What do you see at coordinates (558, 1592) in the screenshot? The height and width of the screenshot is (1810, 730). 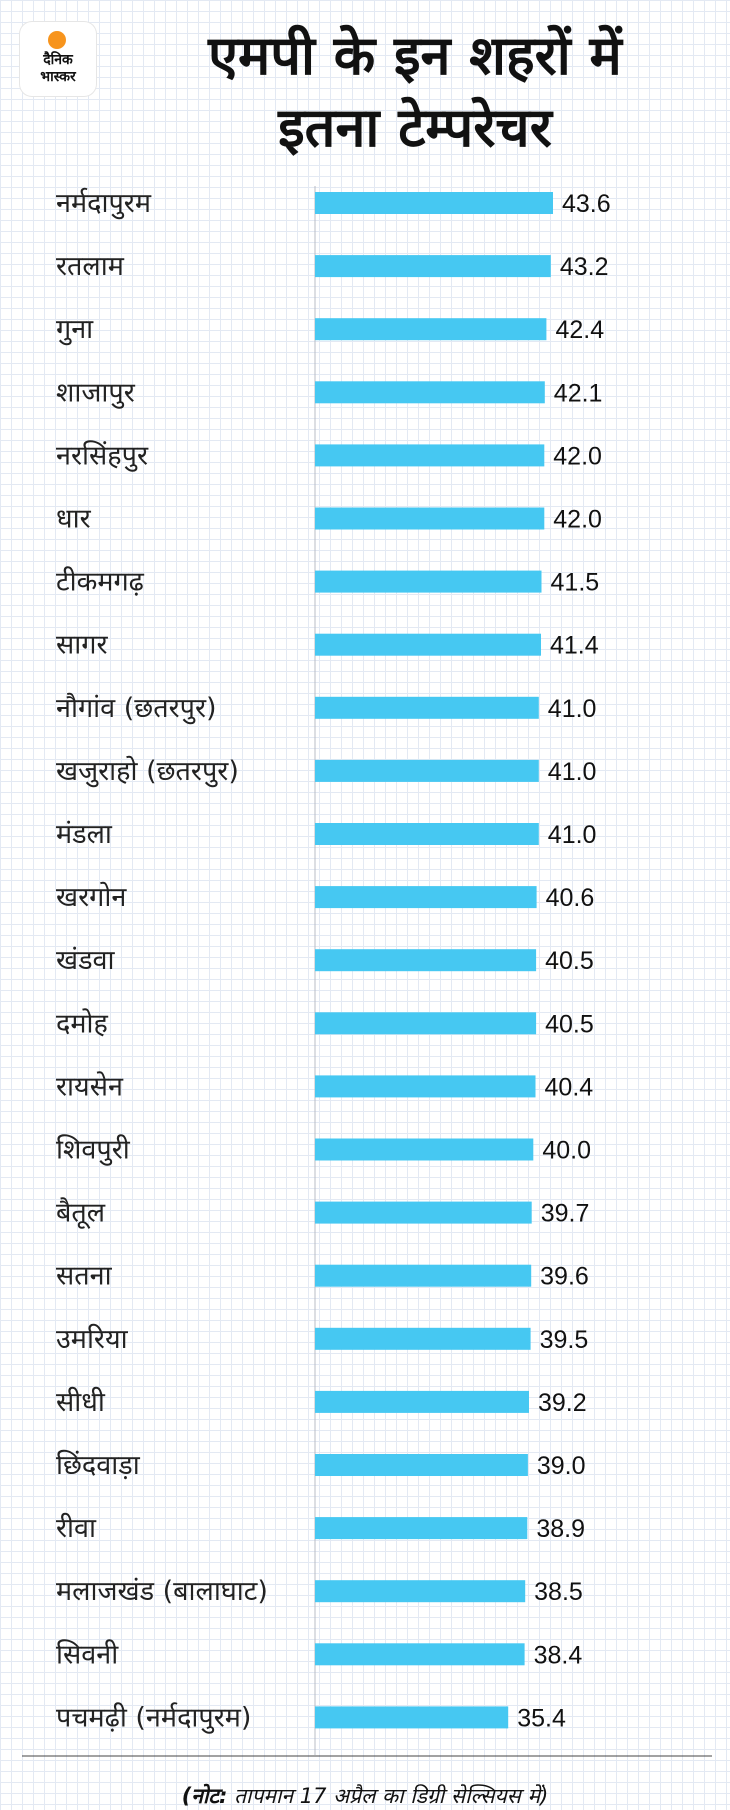 I see `value-label: 38.5` at bounding box center [558, 1592].